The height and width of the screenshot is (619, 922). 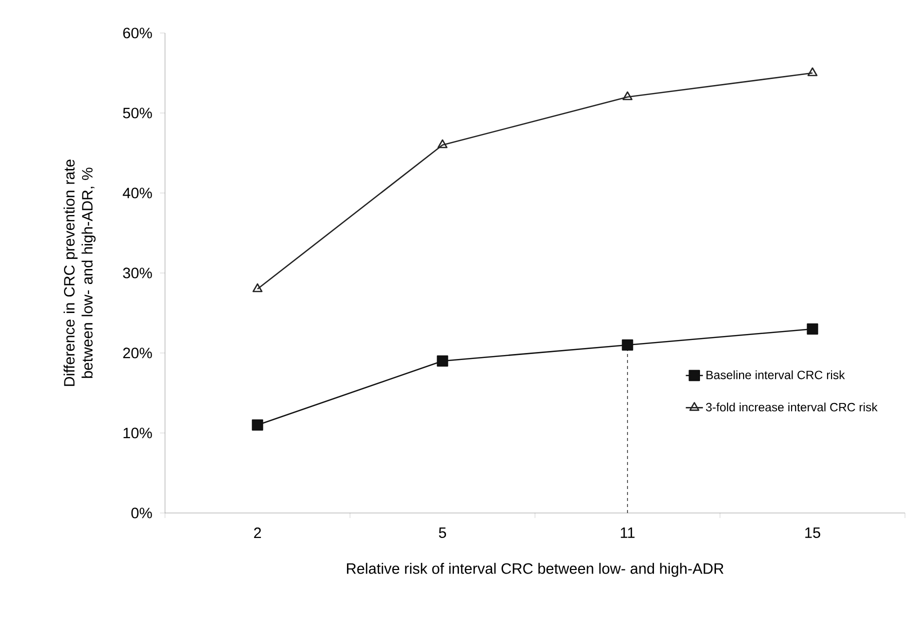 I want to click on legend-label: Baseline interval CRC risk, so click(x=775, y=375).